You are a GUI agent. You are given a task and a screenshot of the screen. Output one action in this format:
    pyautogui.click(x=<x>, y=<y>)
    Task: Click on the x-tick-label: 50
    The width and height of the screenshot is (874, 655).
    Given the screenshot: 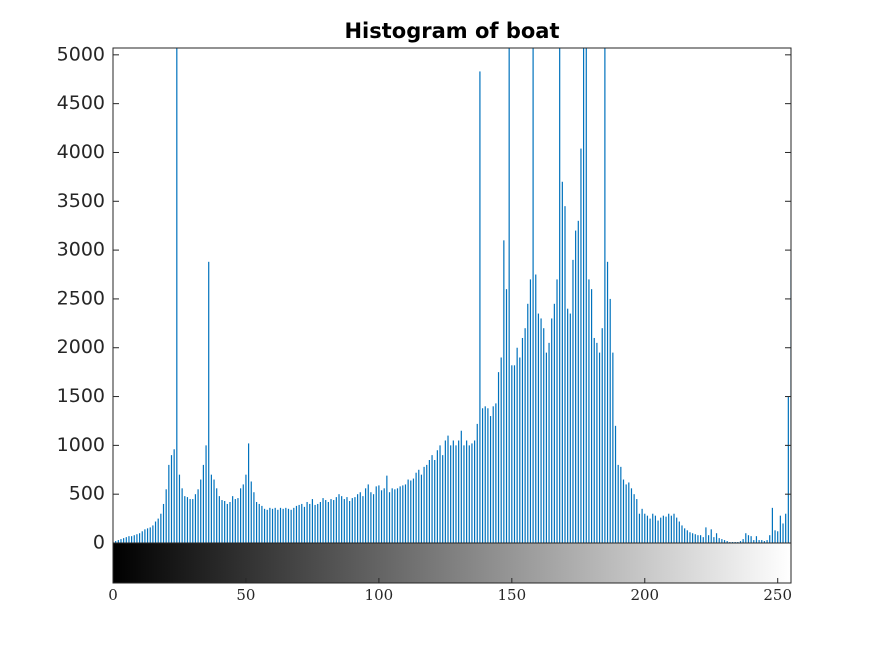 What is the action you would take?
    pyautogui.click(x=245, y=595)
    